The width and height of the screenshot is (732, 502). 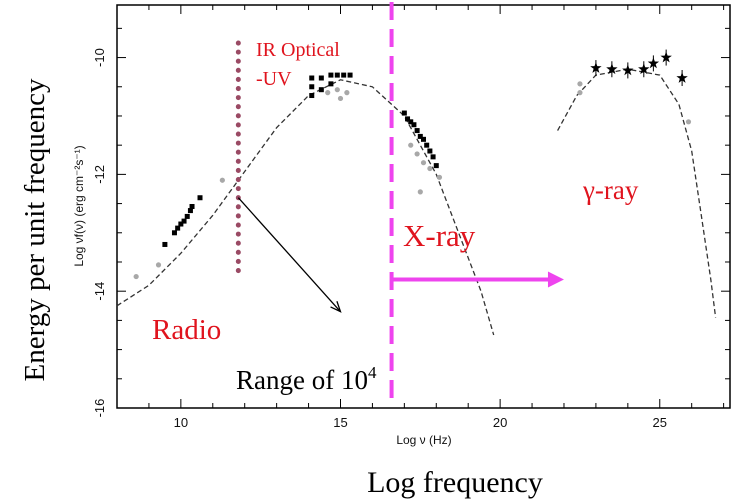 I want to click on x-tick-label: 20, so click(x=500, y=422).